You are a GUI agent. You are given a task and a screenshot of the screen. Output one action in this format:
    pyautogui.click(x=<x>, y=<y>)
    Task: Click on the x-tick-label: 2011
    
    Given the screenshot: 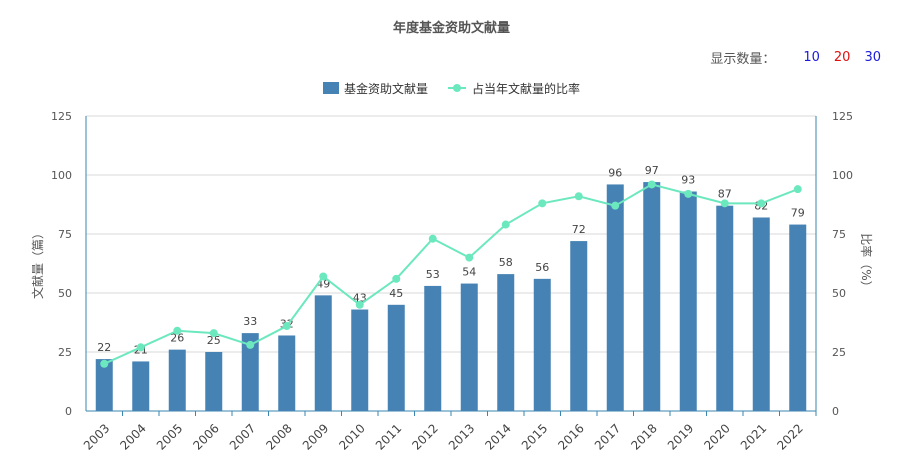 What is the action you would take?
    pyautogui.click(x=388, y=436)
    